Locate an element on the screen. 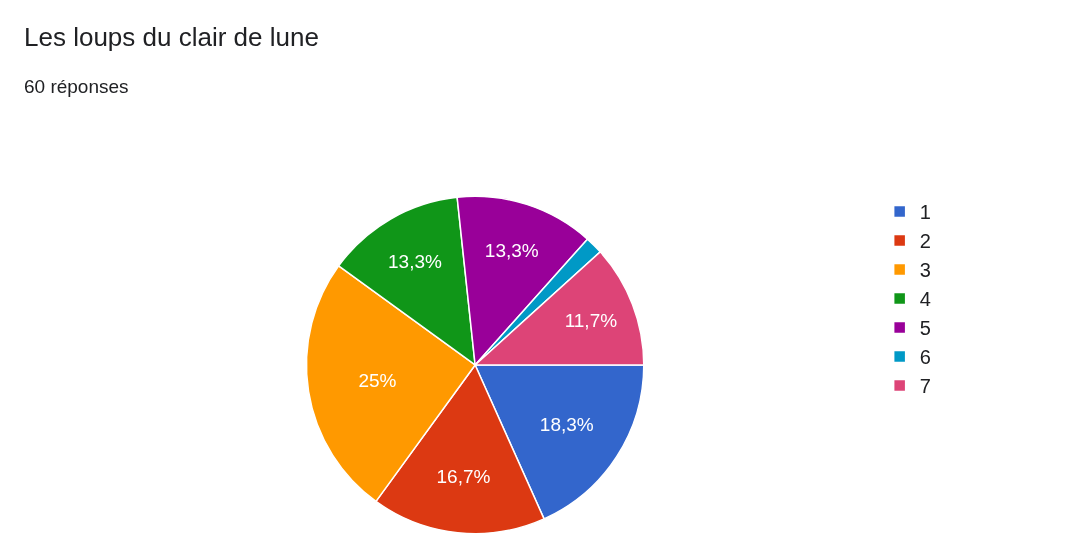  text: 60 réponses is located at coordinates (76, 86).